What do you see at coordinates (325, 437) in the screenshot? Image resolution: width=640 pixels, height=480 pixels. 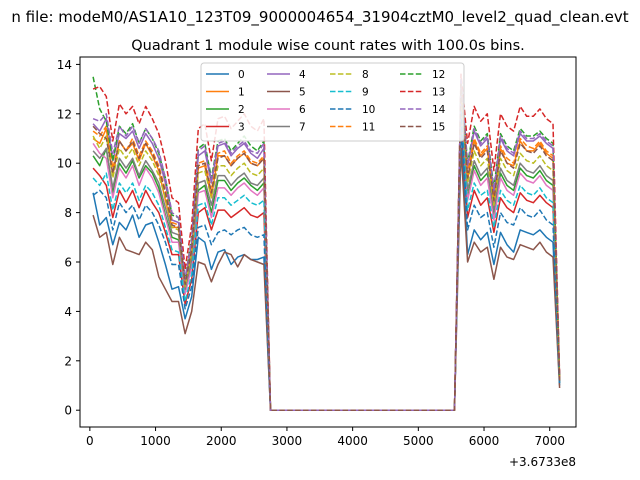 I see `x-axis: 0 1000 2000 3000 4000 5000 6000 7000` at bounding box center [325, 437].